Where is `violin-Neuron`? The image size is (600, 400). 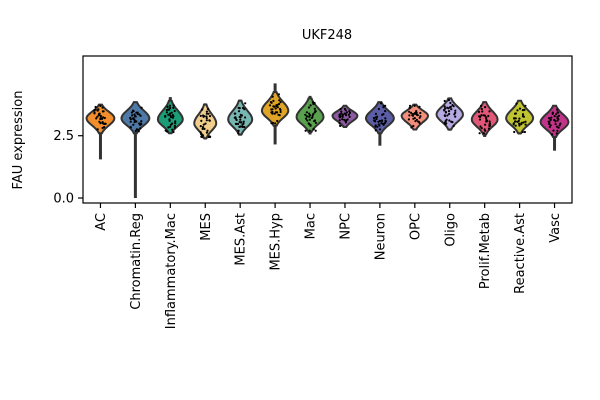
violin-Neuron is located at coordinates (380, 118).